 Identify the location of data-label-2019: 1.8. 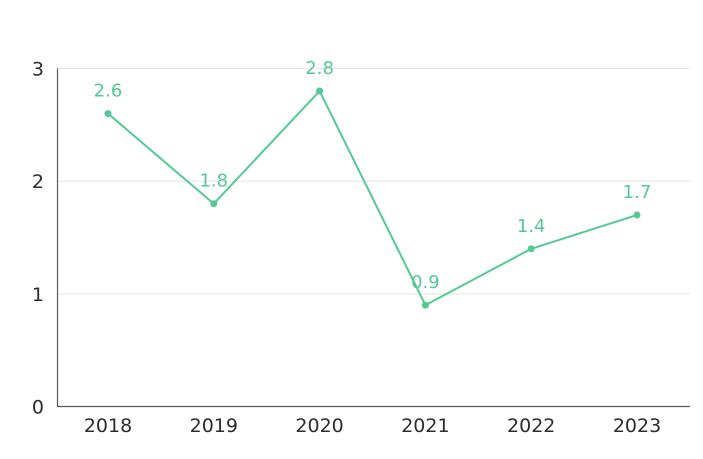
(213, 181).